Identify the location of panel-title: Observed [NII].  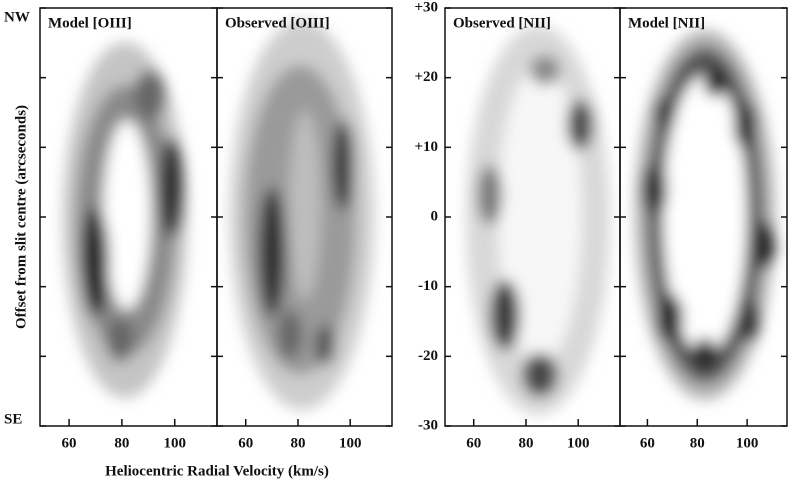
(502, 23).